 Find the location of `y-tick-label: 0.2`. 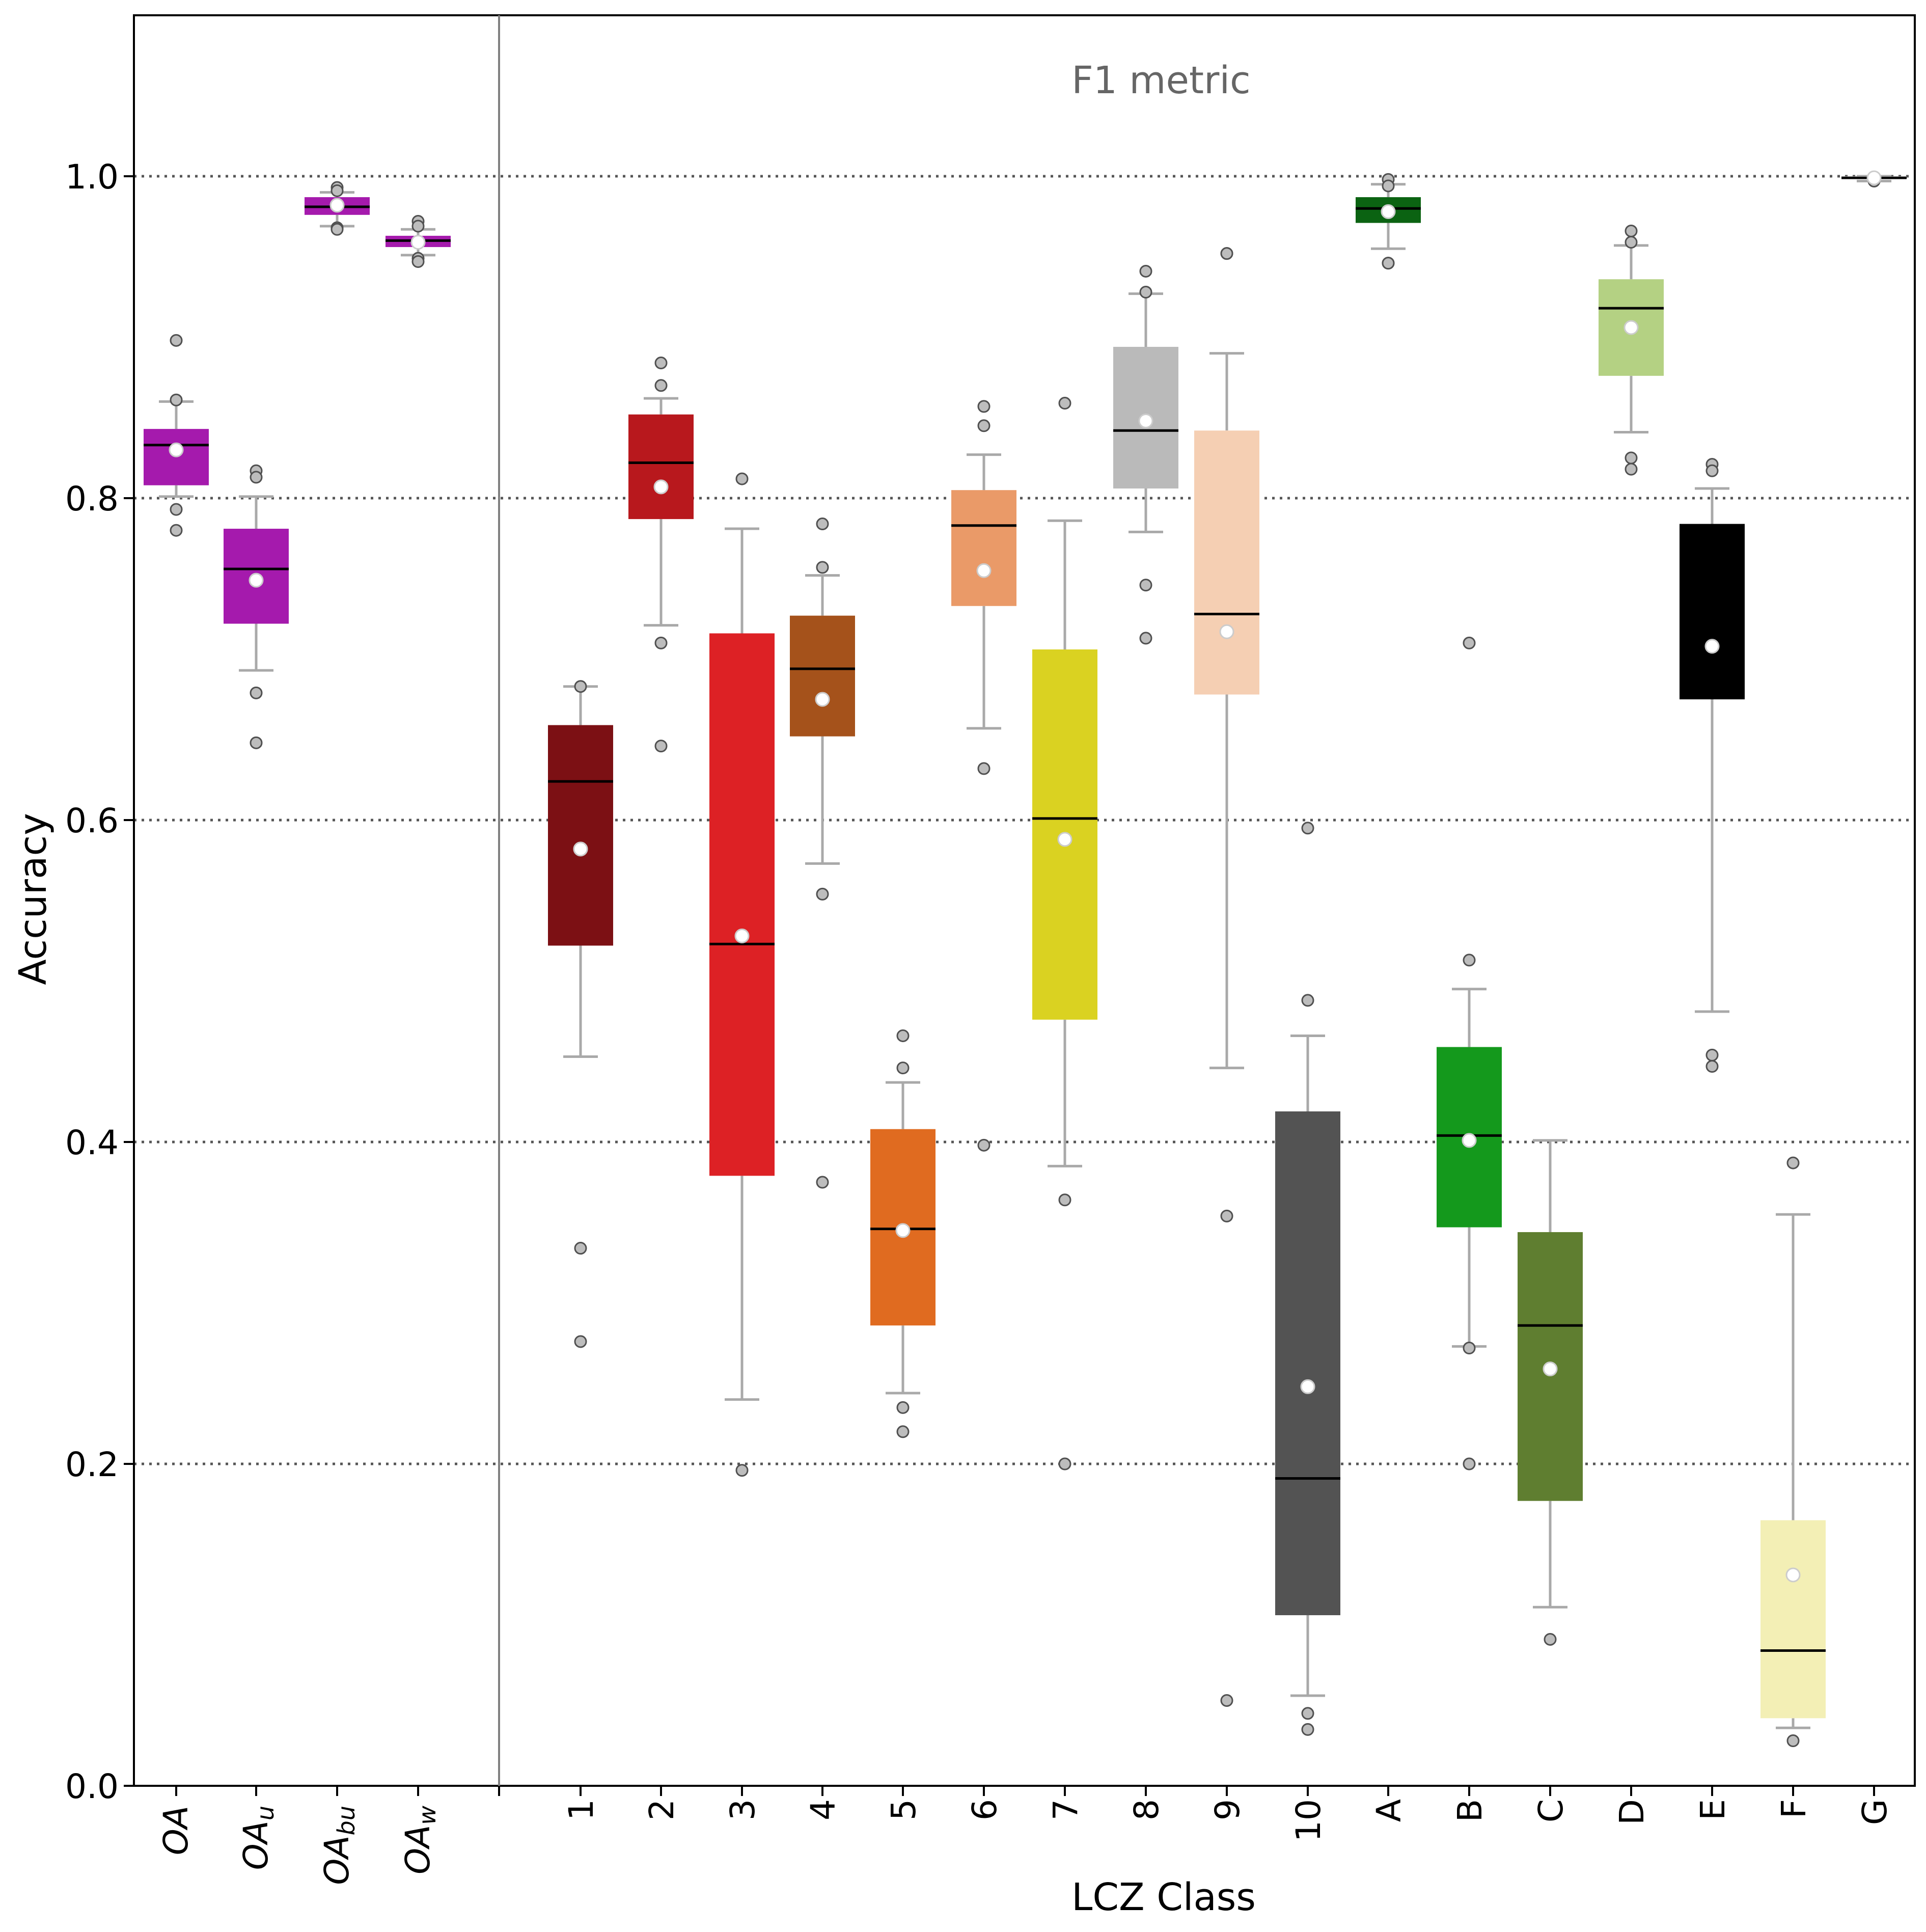

y-tick-label: 0.2 is located at coordinates (92, 1464).